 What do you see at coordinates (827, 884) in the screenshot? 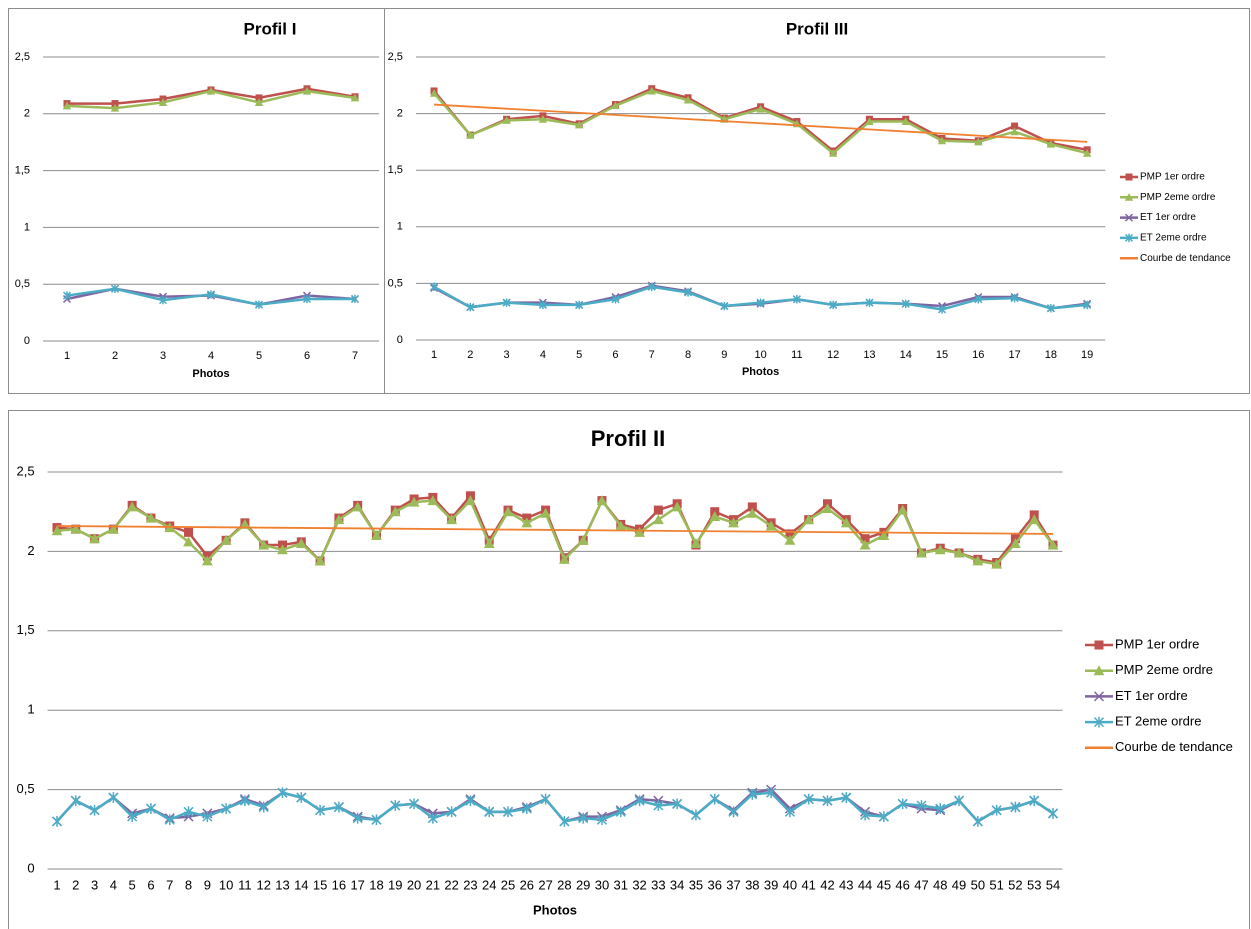
I see `x-tick-label: 42` at bounding box center [827, 884].